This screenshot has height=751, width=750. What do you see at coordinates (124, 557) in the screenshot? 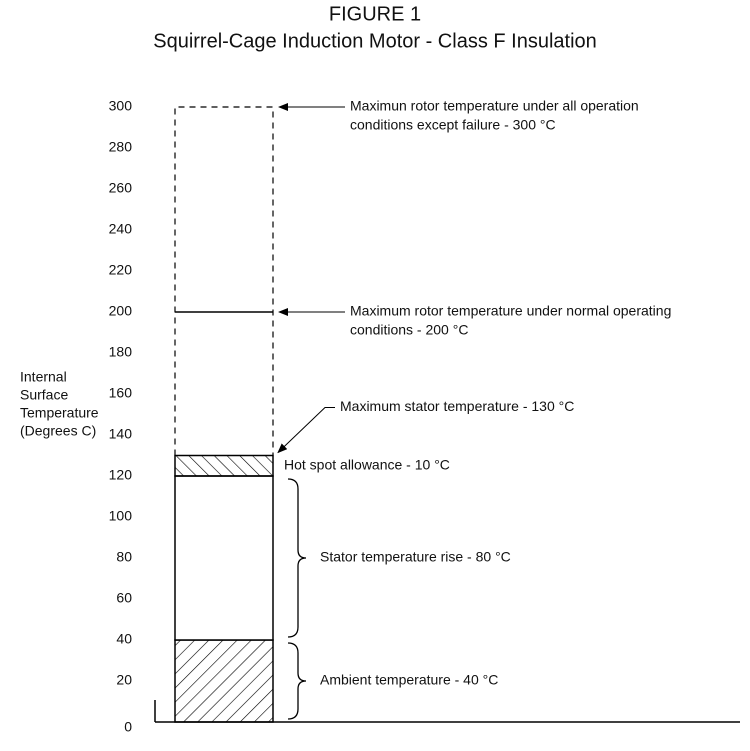
I see `y-tick-label: 80` at bounding box center [124, 557].